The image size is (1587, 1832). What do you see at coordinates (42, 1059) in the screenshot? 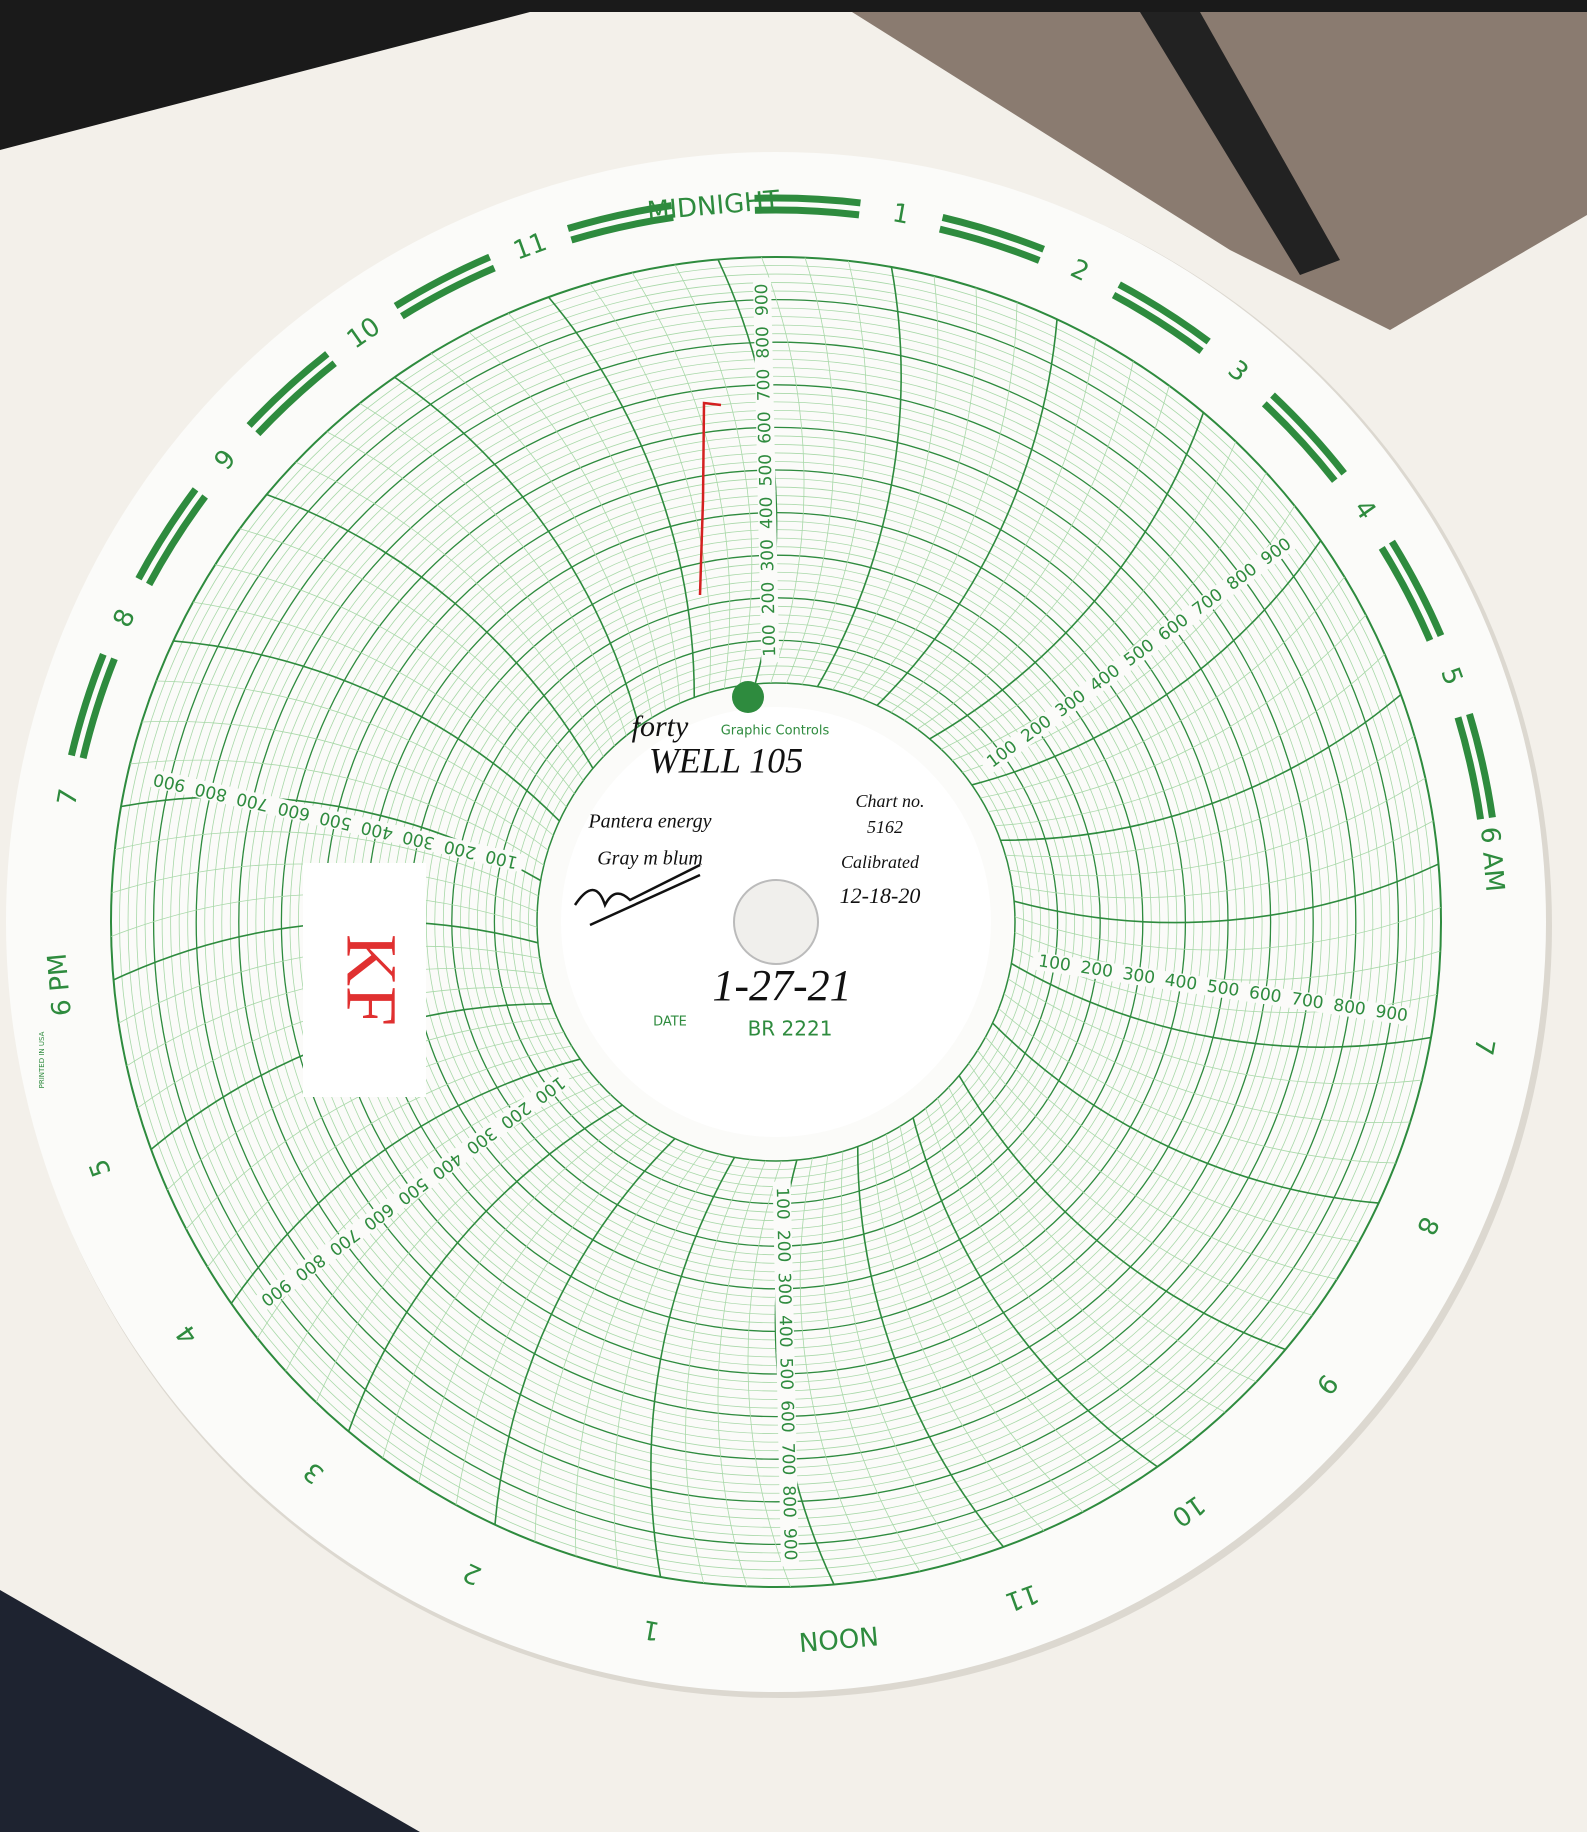
I see `print-note: PRINTED IN USA` at bounding box center [42, 1059].